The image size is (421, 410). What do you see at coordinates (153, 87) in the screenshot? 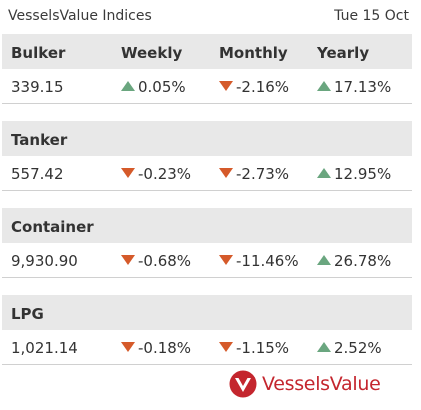
I see `weekly-change: 0.05%` at bounding box center [153, 87].